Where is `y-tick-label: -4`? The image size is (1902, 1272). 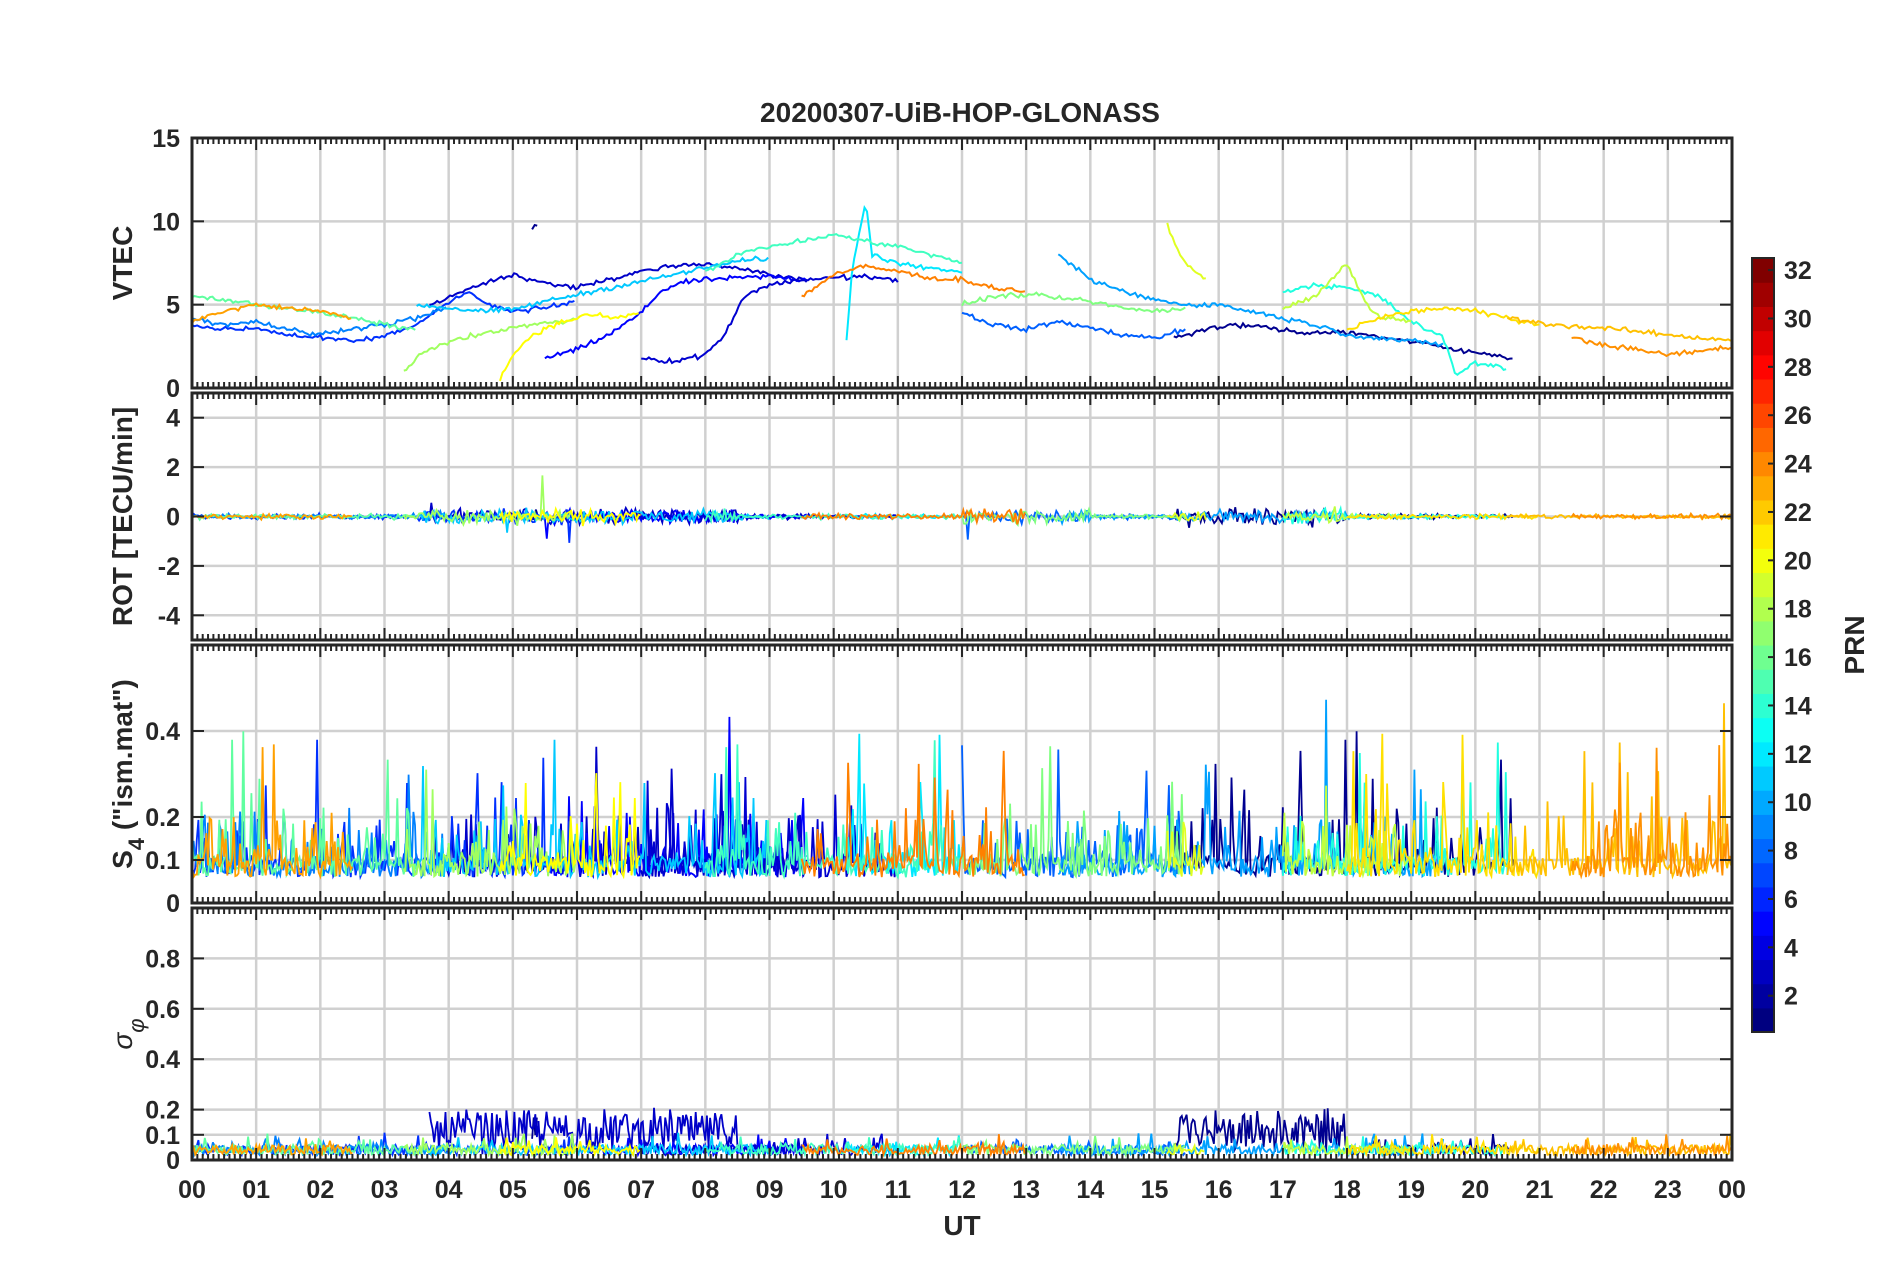
y-tick-label: -4 is located at coordinates (169, 616).